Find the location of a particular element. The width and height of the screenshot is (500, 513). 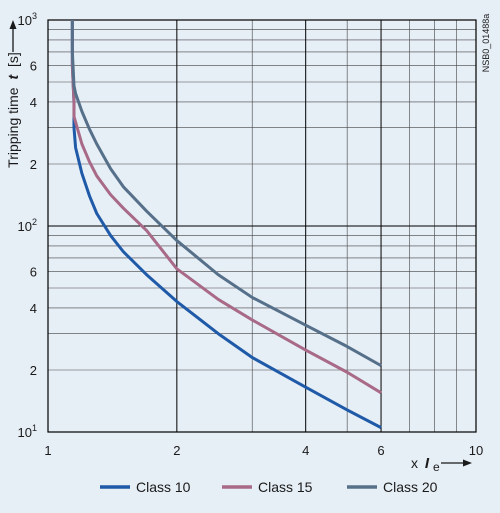

y-axis-arrow is located at coordinates (13, 36).